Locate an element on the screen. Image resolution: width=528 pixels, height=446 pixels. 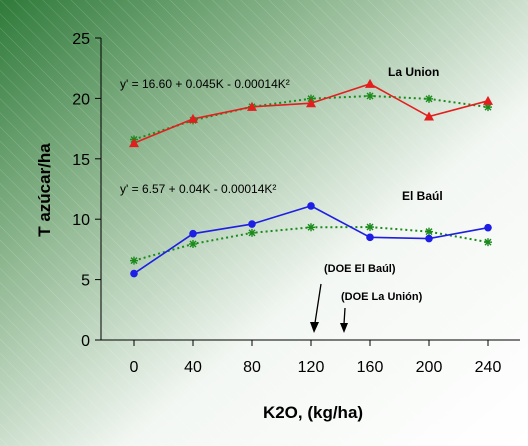
x-tick-label-120: 120 is located at coordinates (311, 367).